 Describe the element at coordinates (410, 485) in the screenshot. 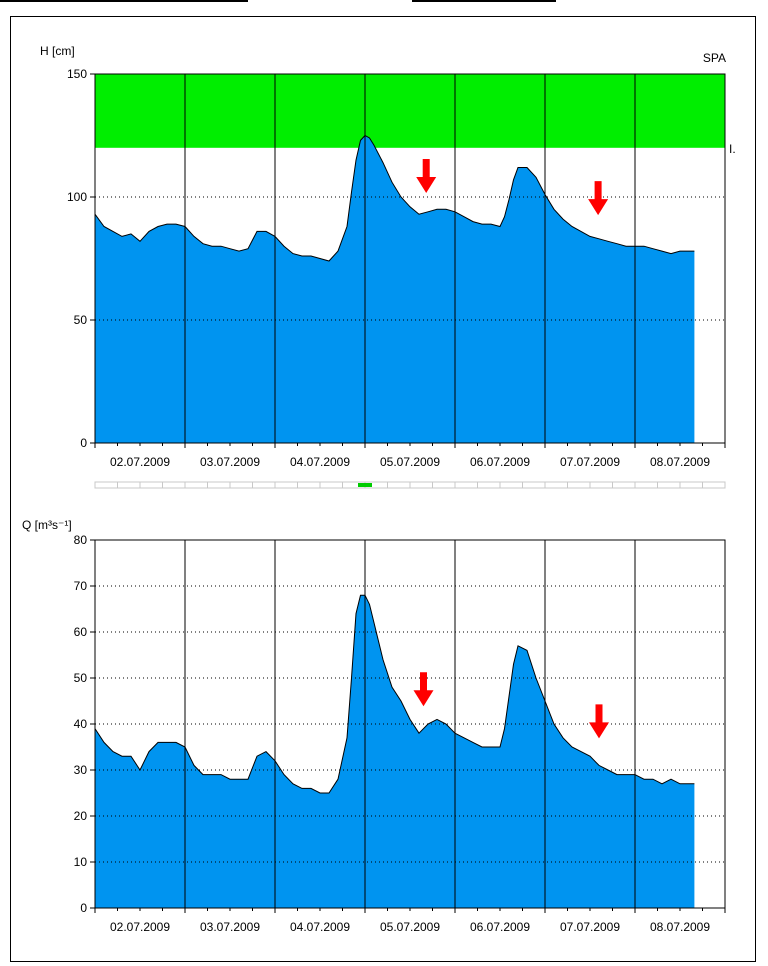

I see `time-scrollbar` at that location.